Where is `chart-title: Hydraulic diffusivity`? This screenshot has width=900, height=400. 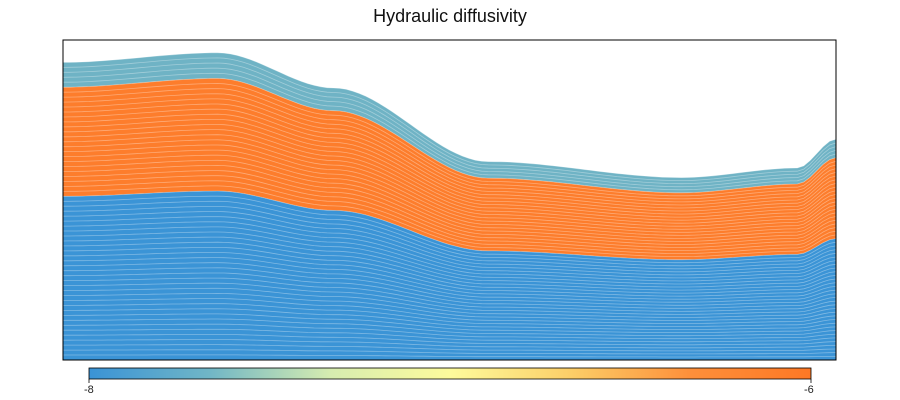 chart-title: Hydraulic diffusivity is located at coordinates (450, 16).